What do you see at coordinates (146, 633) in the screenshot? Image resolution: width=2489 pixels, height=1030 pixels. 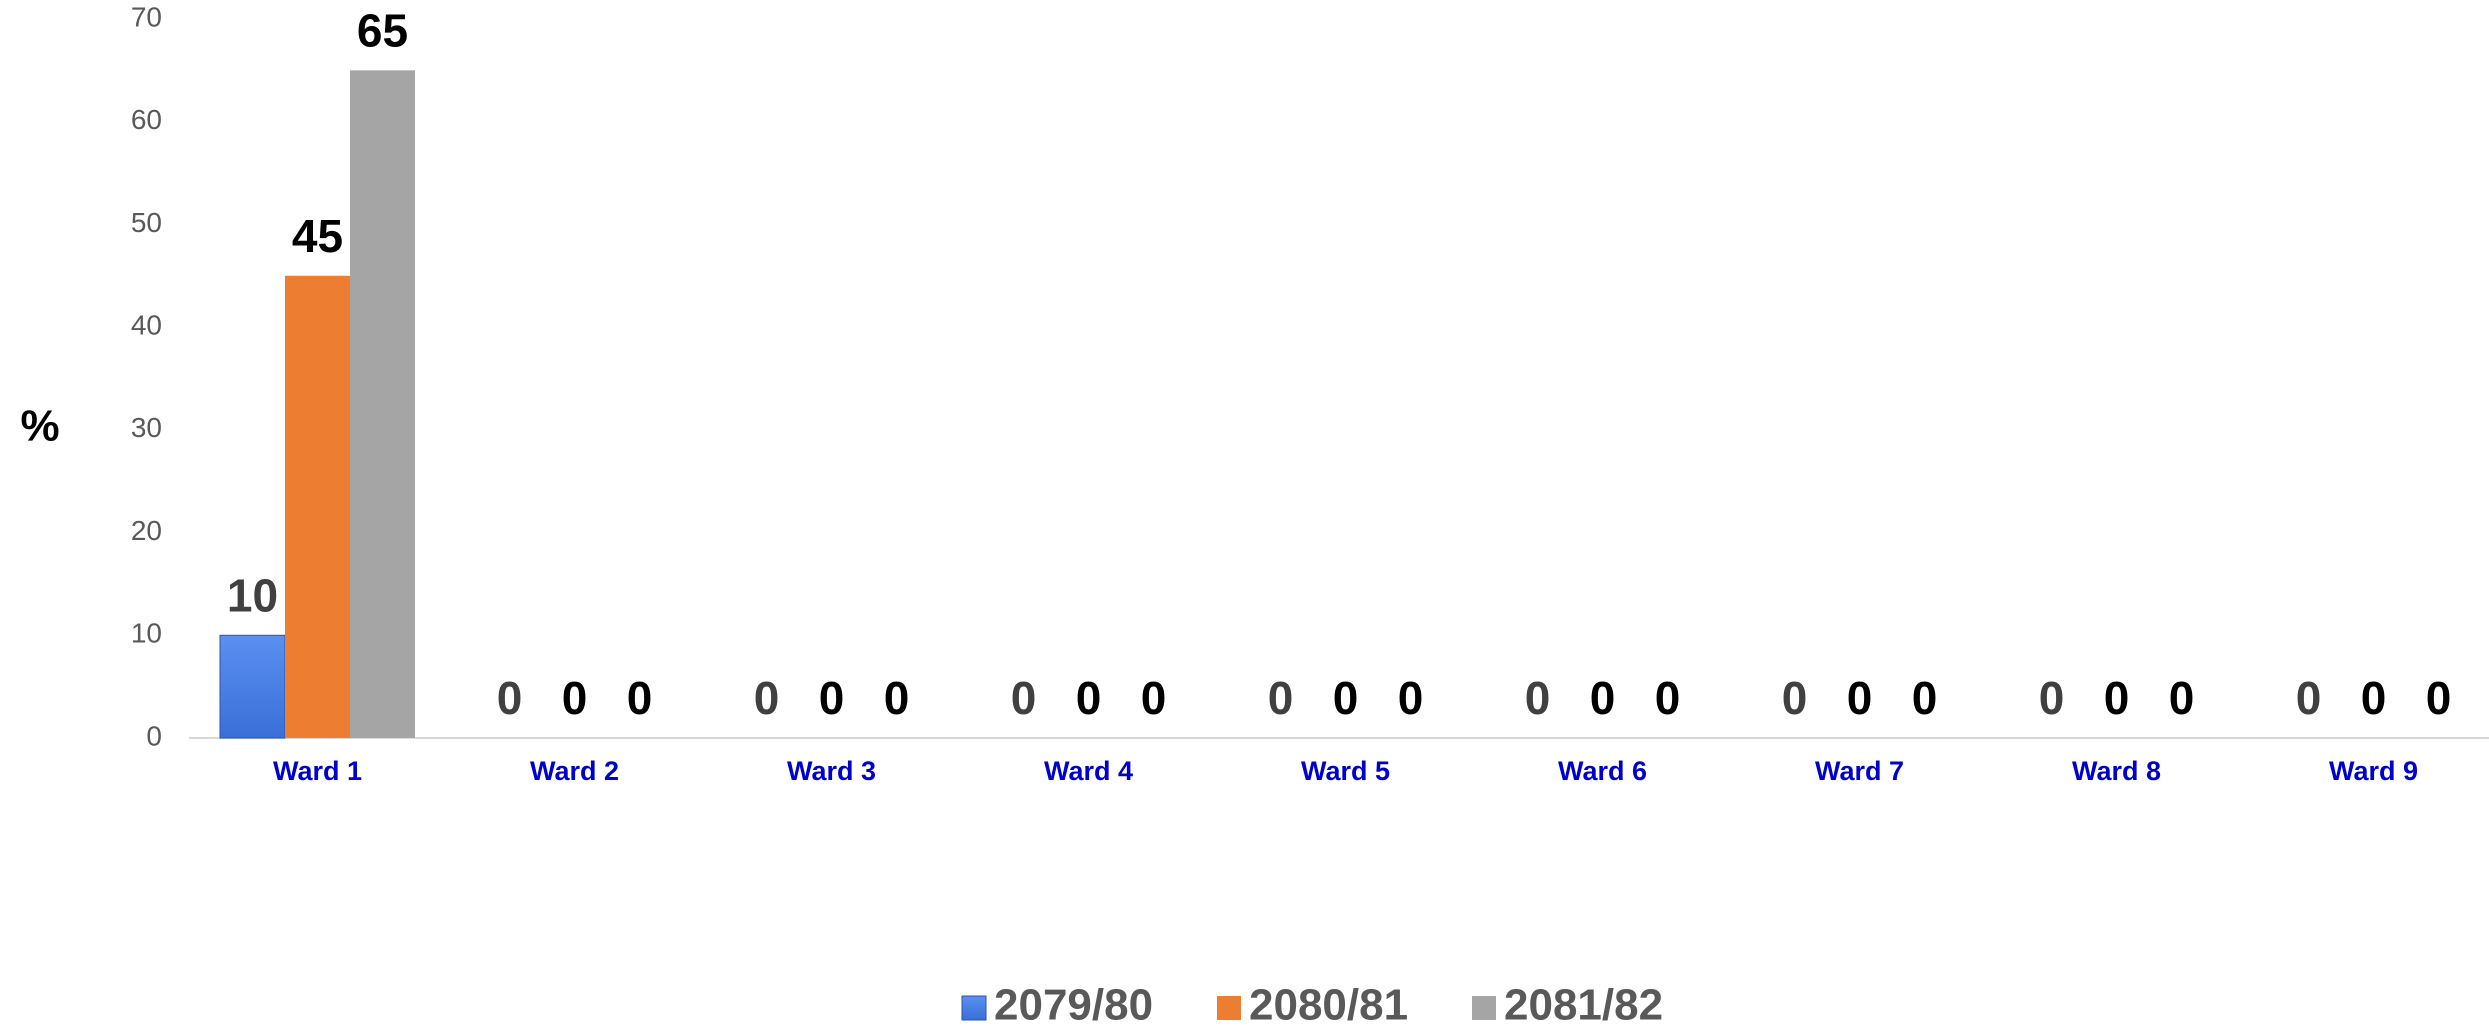 I see `y-tick-label: 10` at bounding box center [146, 633].